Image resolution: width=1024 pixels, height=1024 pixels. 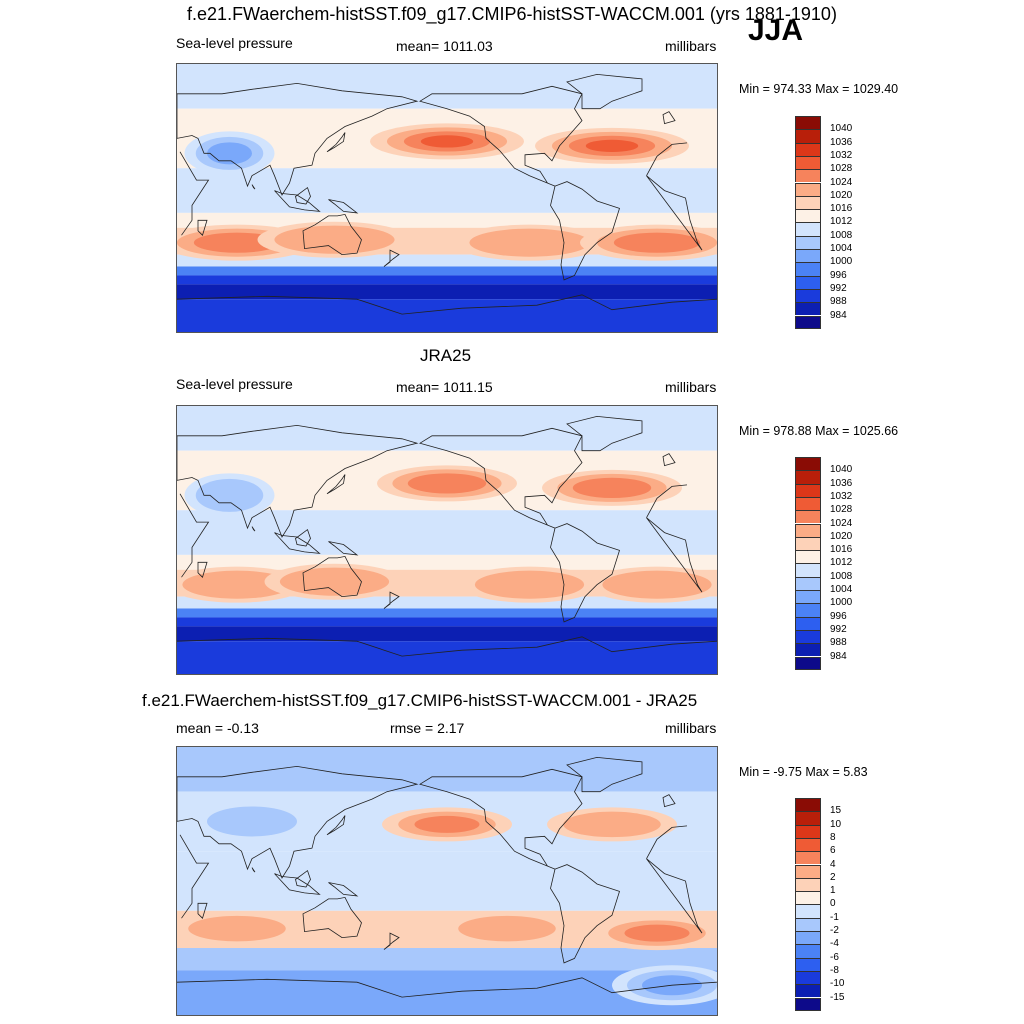 I want to click on colorbar-tick-label: 984, so click(x=838, y=315).